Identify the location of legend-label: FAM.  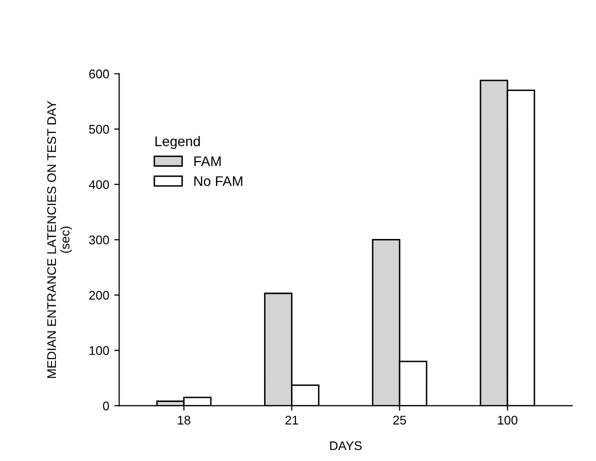
(207, 161).